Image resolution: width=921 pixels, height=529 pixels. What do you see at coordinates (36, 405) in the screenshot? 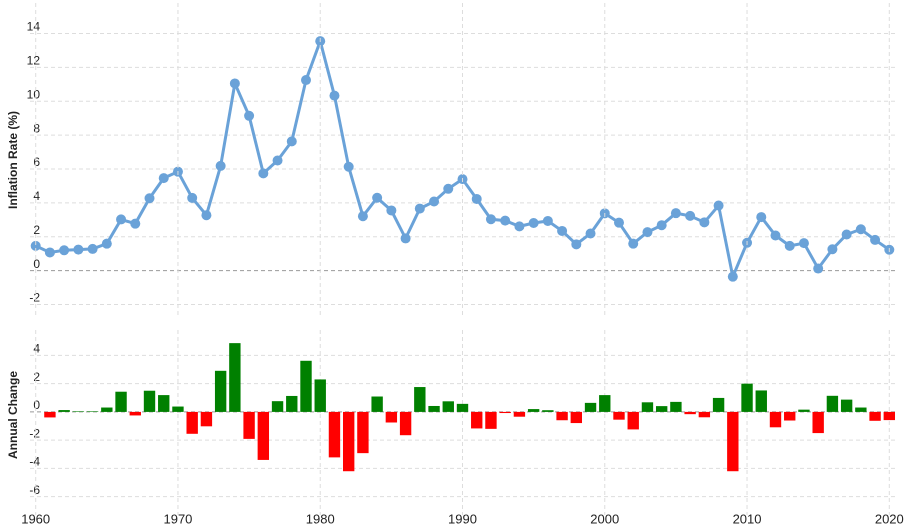
I see `y-tick-label: 0` at bounding box center [36, 405].